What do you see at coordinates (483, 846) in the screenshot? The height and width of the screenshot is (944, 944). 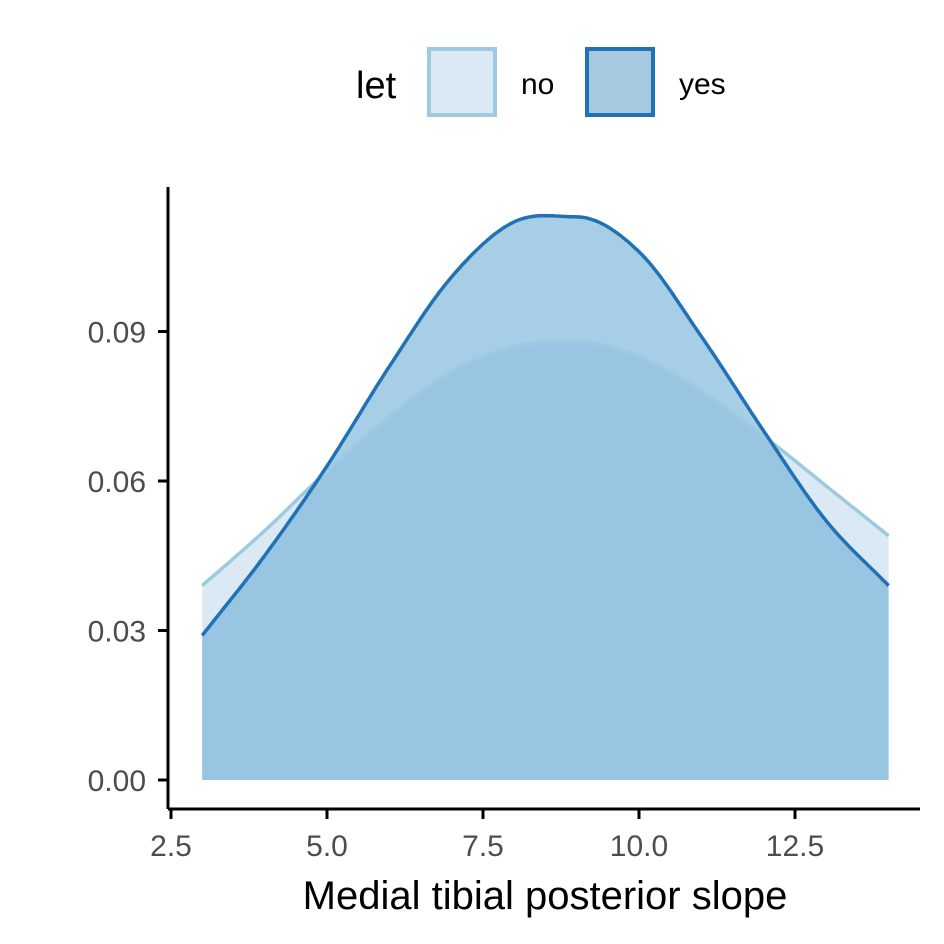 I see `x-tick-label: 7.5` at bounding box center [483, 846].